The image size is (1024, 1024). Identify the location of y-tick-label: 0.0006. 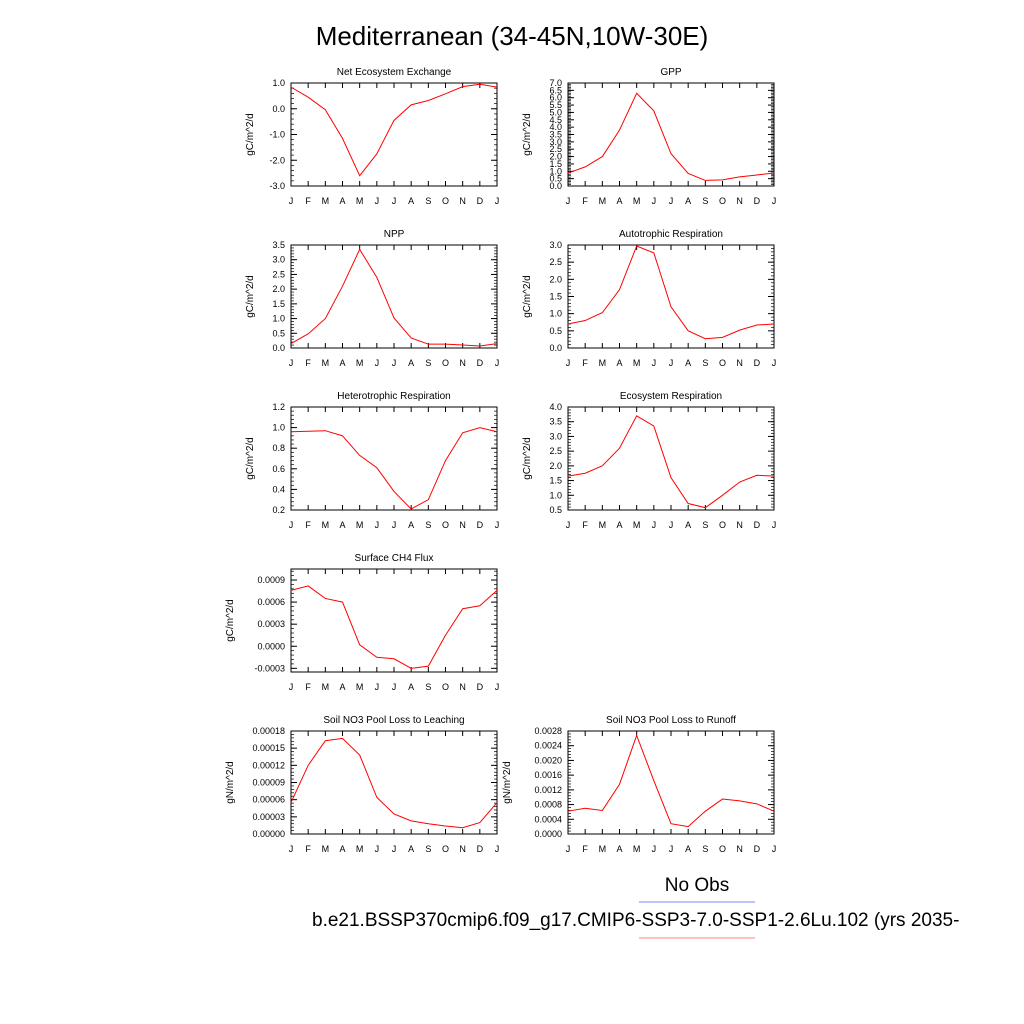
(271, 602).